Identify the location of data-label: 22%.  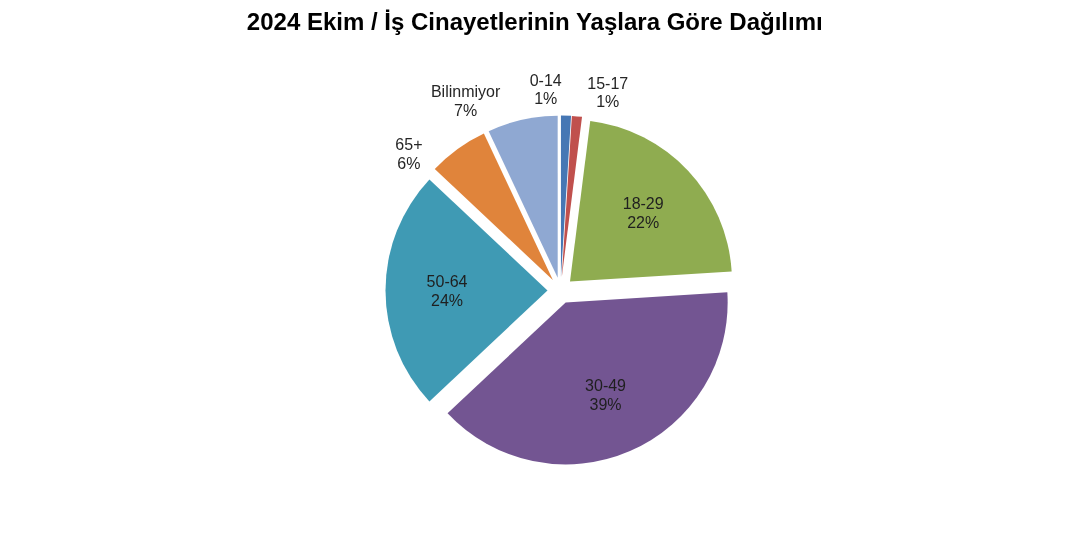
(643, 222).